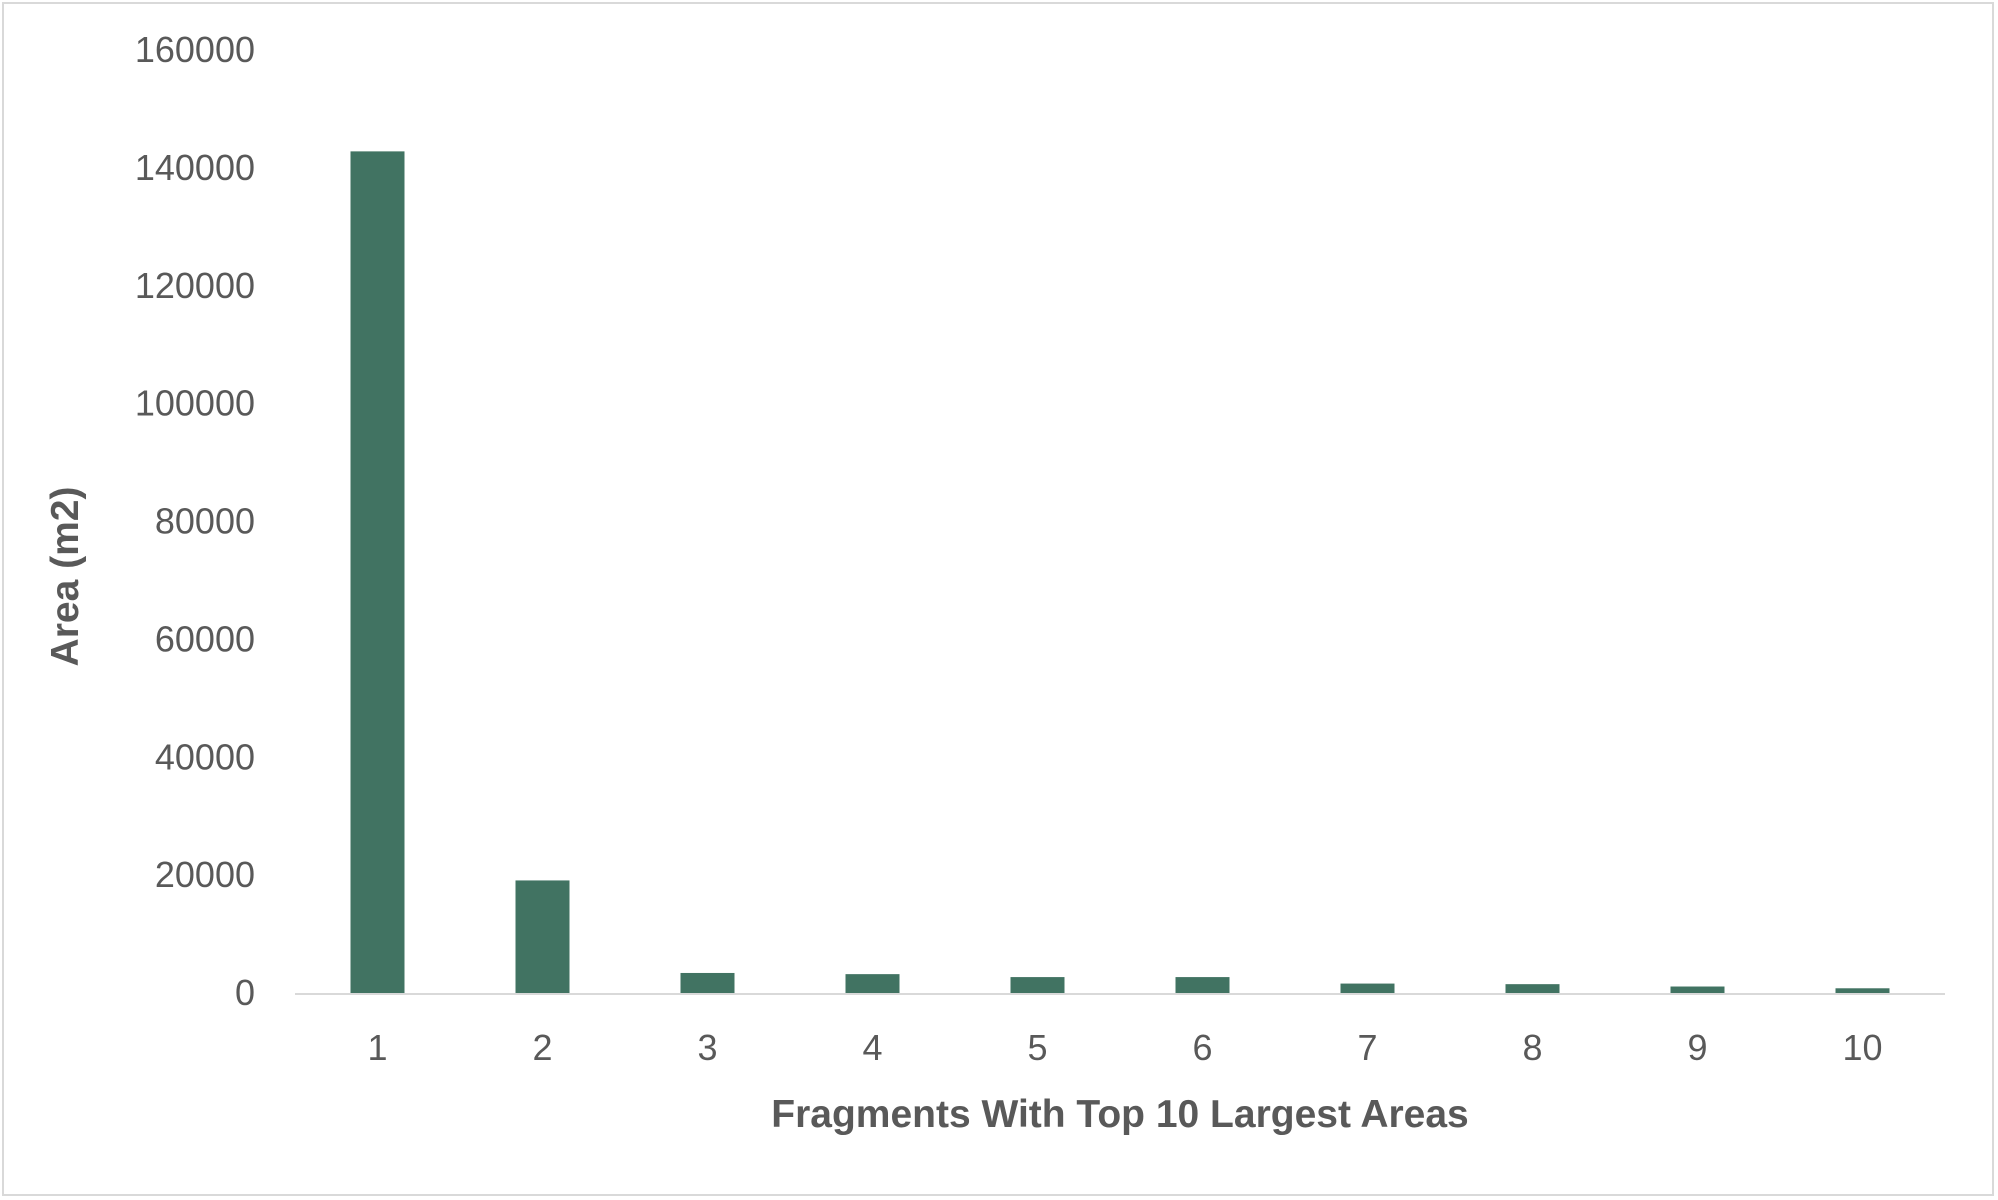 The height and width of the screenshot is (1200, 1998). I want to click on y-tick-label: 40000, so click(205, 756).